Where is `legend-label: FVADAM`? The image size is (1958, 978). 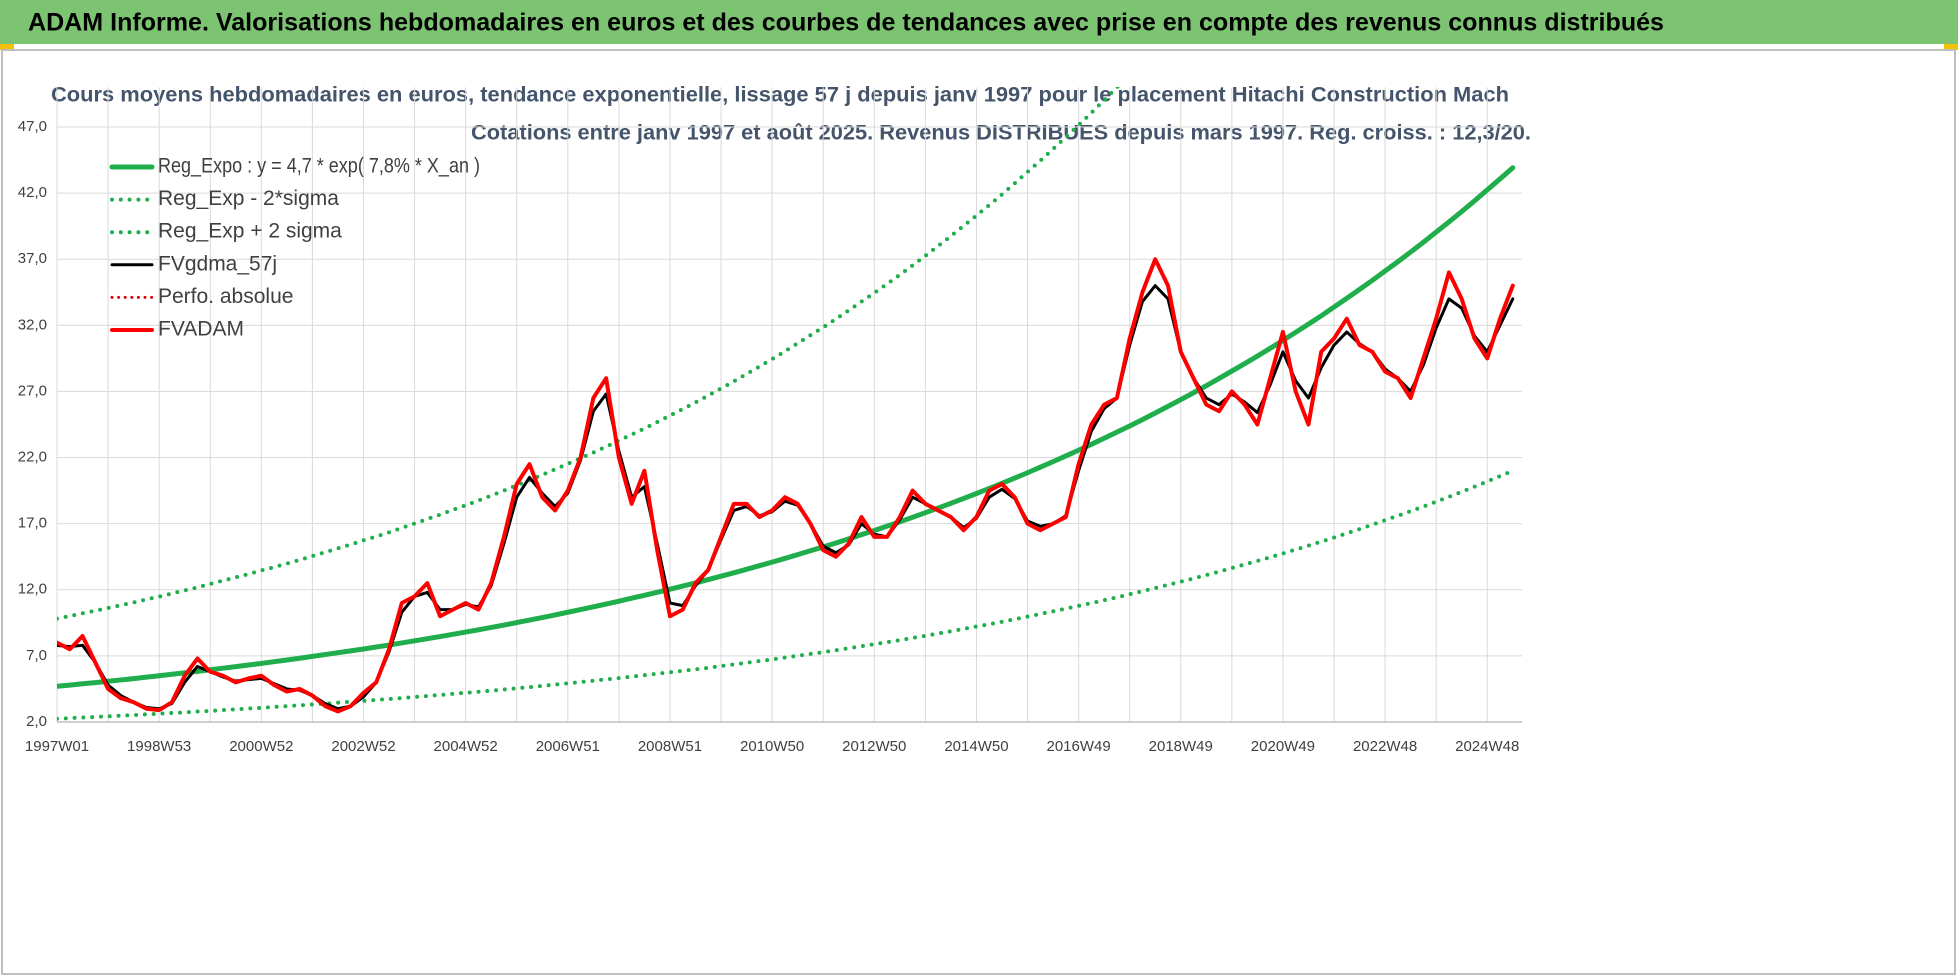
legend-label: FVADAM is located at coordinates (201, 329).